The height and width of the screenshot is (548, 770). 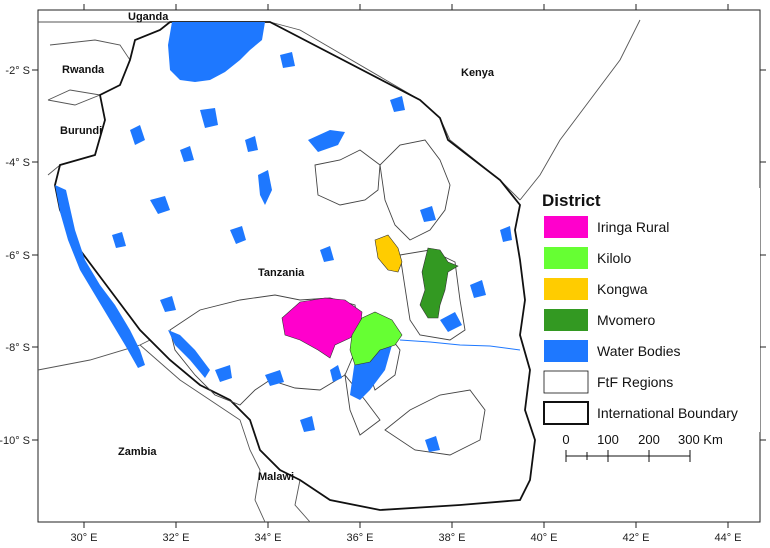 What do you see at coordinates (388, 253) in the screenshot?
I see `district-kongwa` at bounding box center [388, 253].